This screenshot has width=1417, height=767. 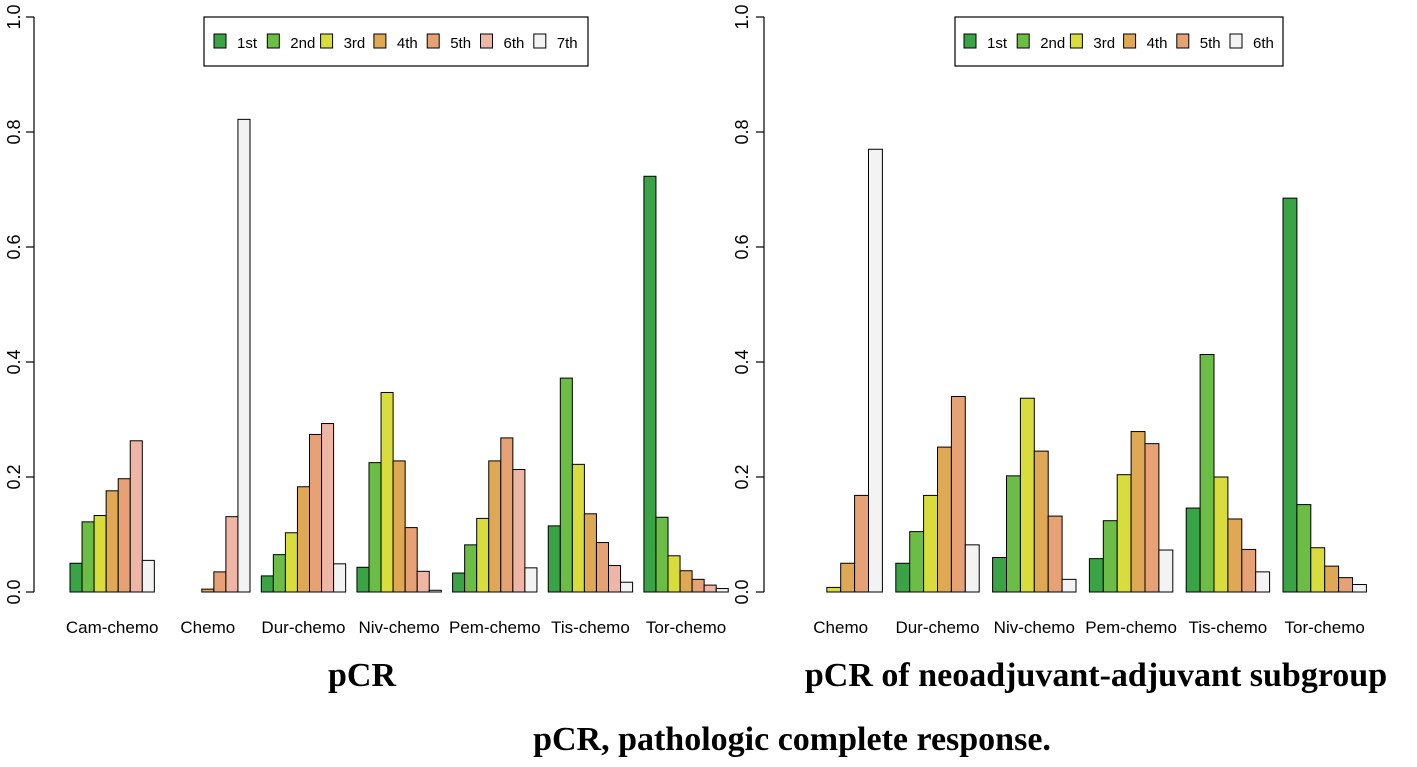 I want to click on x-tick-label: Cam-chemo, so click(x=112, y=627).